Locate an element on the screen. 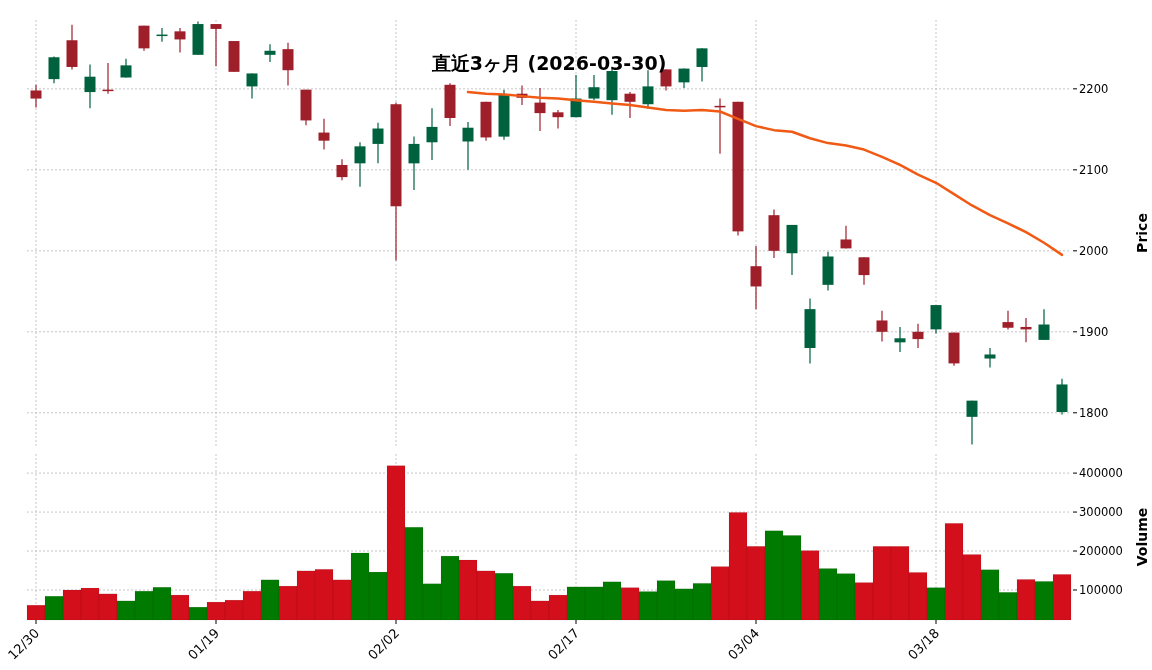 The width and height of the screenshot is (1152, 670). y-tick-label: 2000 is located at coordinates (1094, 250).